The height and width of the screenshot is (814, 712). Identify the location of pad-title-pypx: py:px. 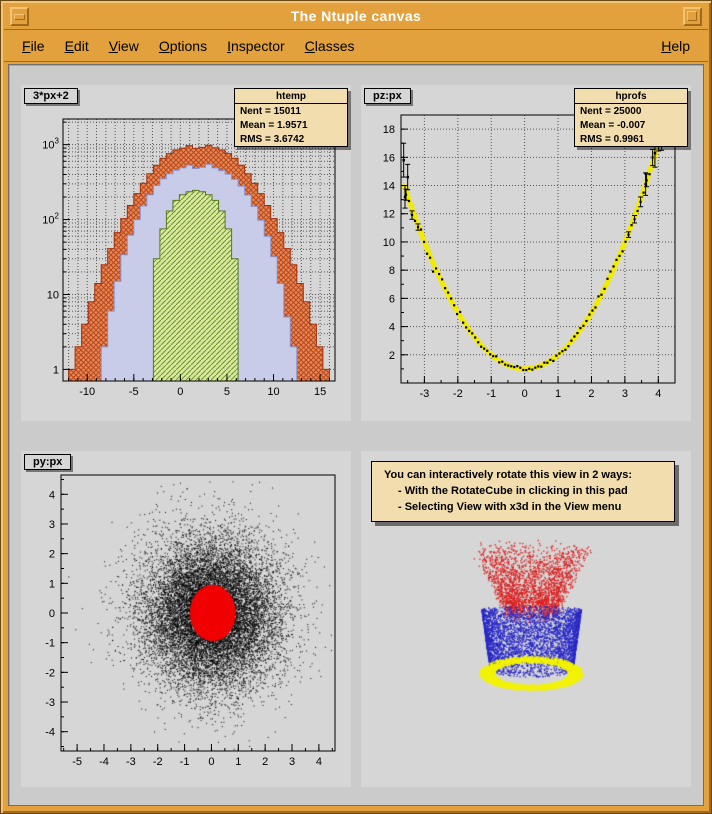
(48, 462).